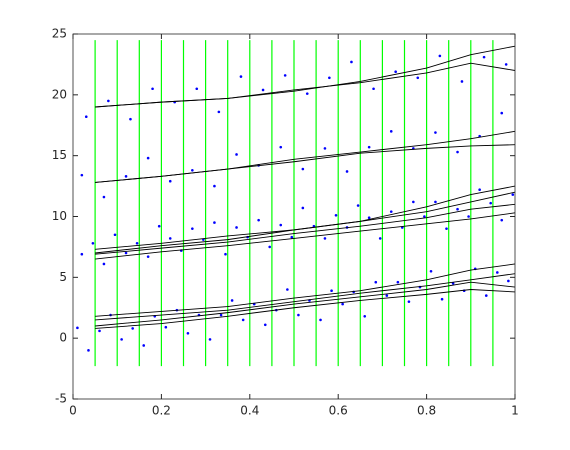  Describe the element at coordinates (161, 411) in the screenshot. I see `x-tick-label: 0.2` at that location.